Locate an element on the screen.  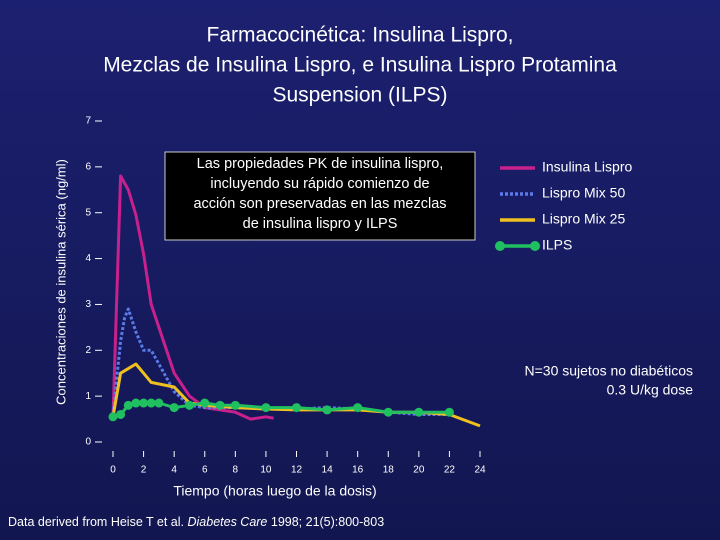
source-journal: Diabetes Care is located at coordinates (227, 522).